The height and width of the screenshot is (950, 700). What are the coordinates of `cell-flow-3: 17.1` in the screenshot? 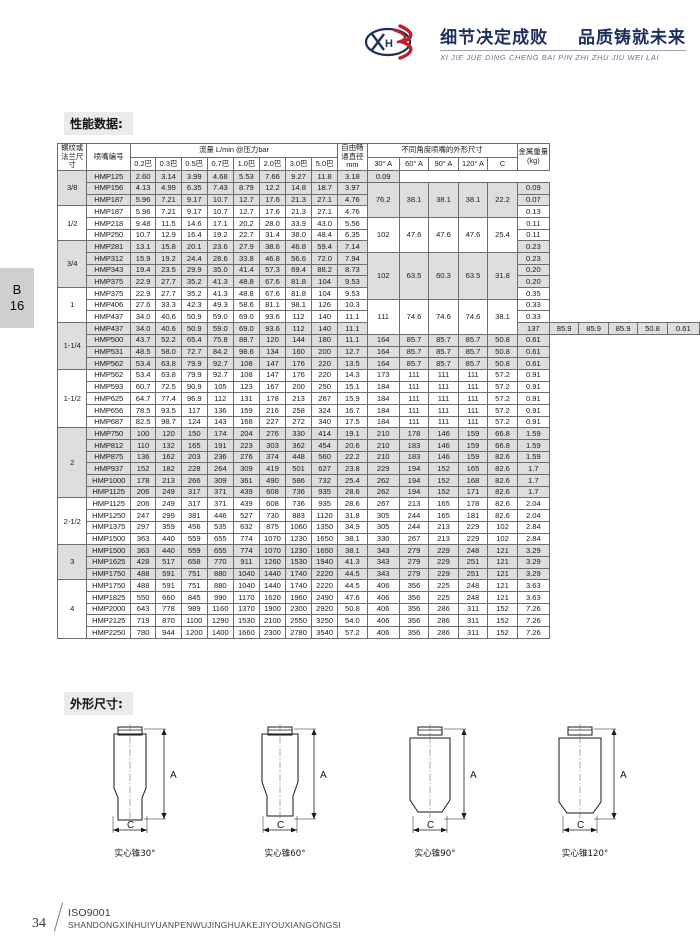 It's located at (220, 223).